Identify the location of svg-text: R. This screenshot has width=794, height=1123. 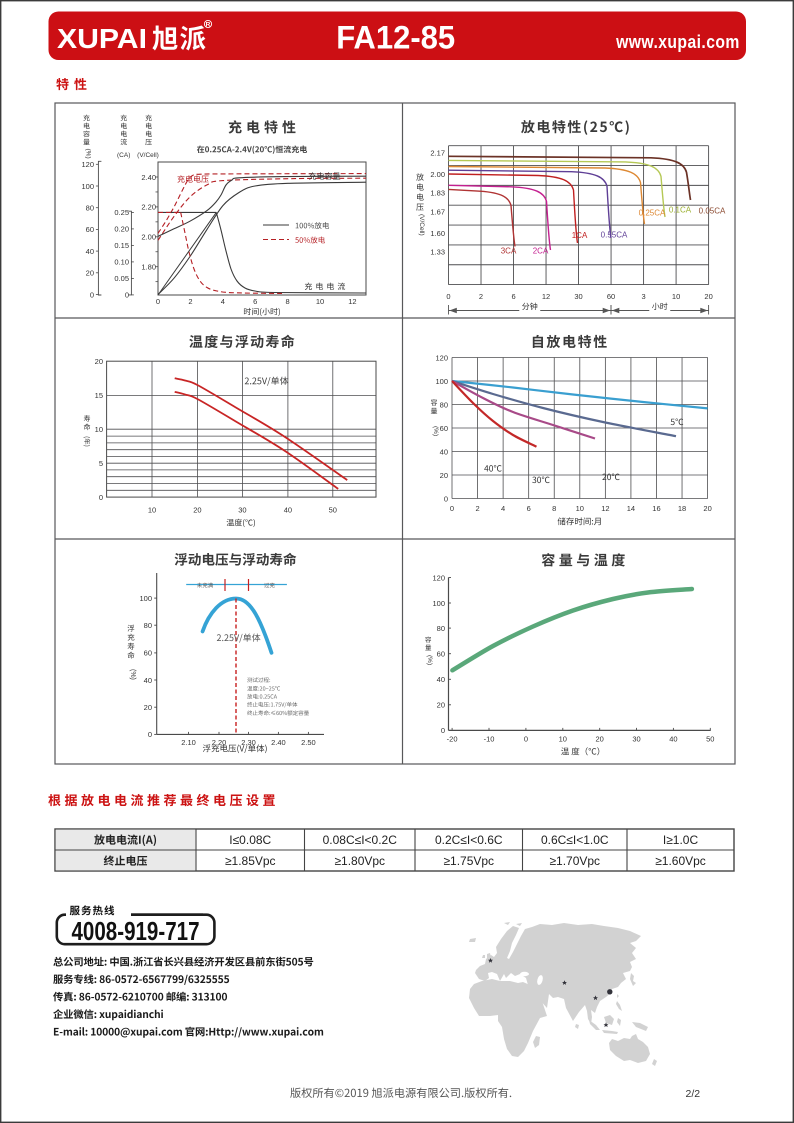
(208, 24).